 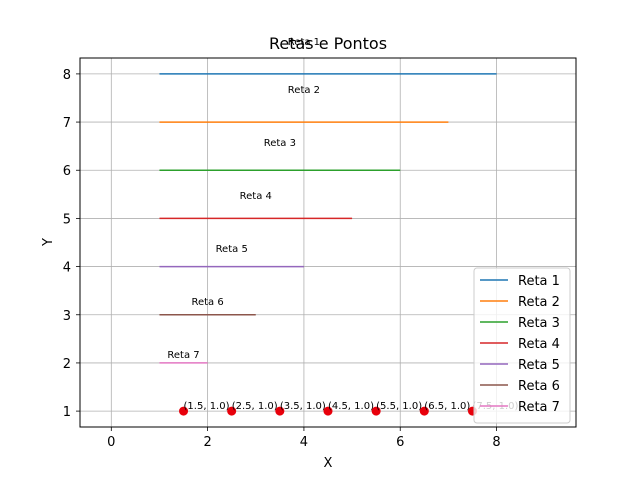 What do you see at coordinates (539, 407) in the screenshot?
I see `legend-entry-7: Reta 7` at bounding box center [539, 407].